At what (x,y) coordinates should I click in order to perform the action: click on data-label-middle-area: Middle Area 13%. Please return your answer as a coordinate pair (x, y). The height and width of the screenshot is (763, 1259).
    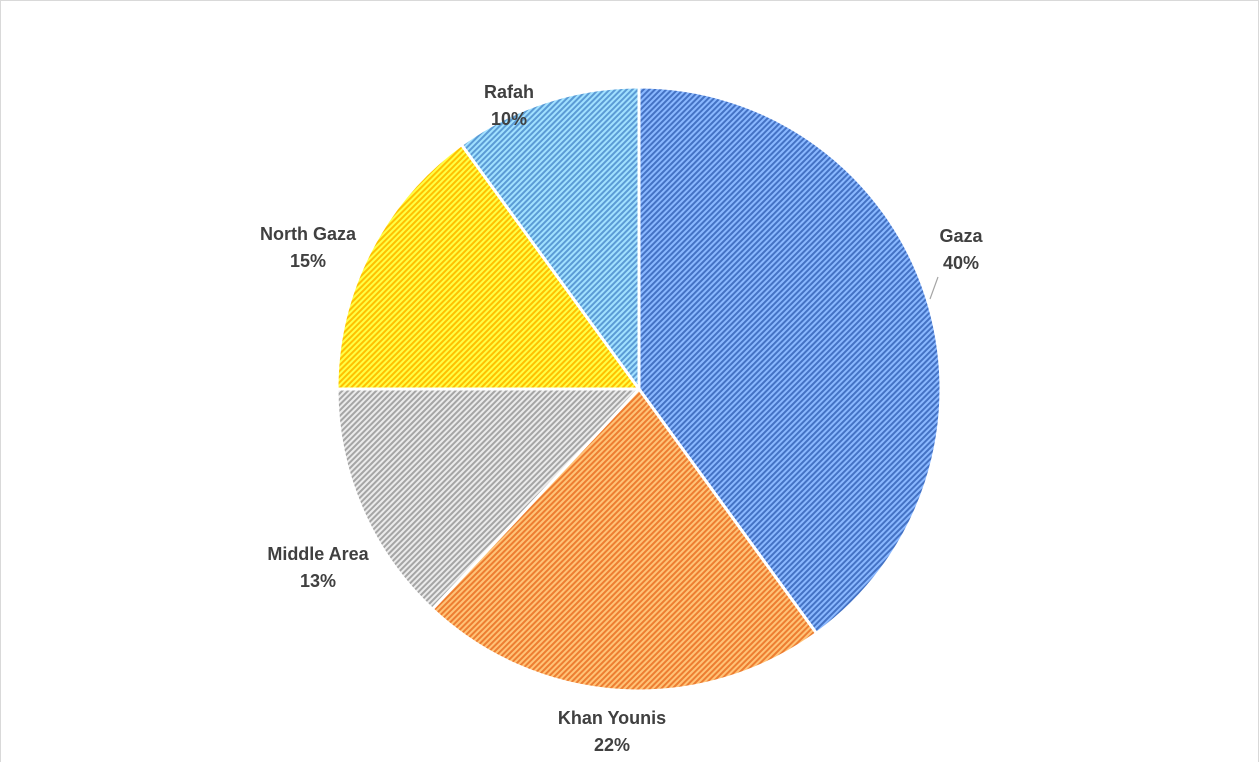
    Looking at the image, I should click on (317, 568).